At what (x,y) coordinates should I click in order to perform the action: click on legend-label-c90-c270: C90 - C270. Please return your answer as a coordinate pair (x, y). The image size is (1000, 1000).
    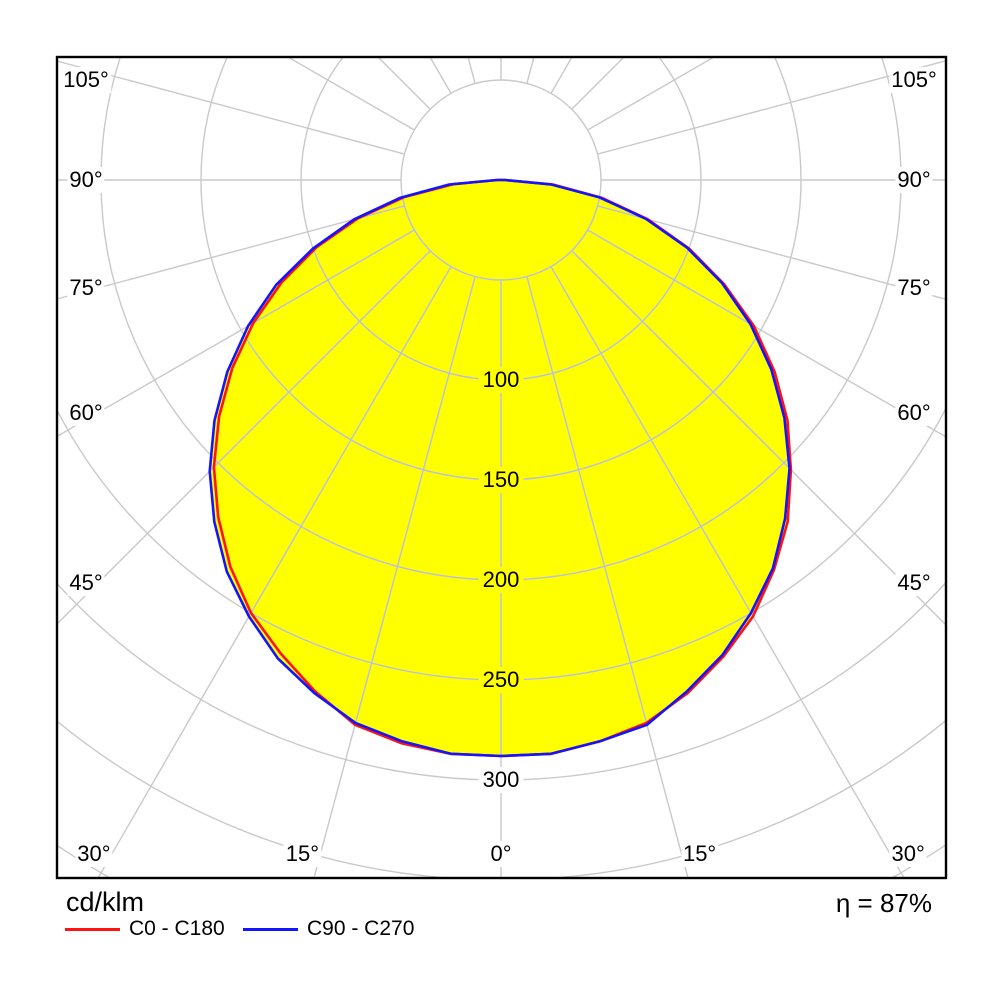
    Looking at the image, I should click on (361, 928).